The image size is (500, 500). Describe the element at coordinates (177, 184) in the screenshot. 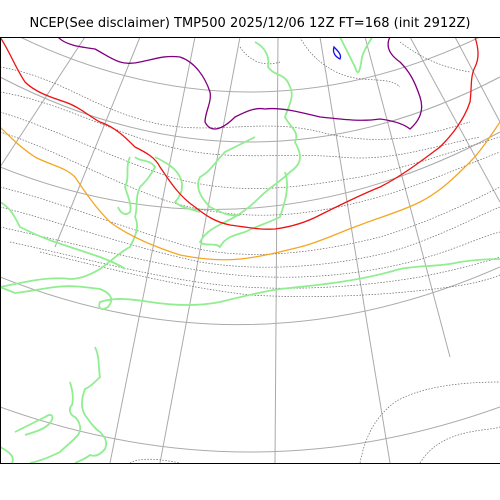

I see `coastline-canada-islands` at that location.